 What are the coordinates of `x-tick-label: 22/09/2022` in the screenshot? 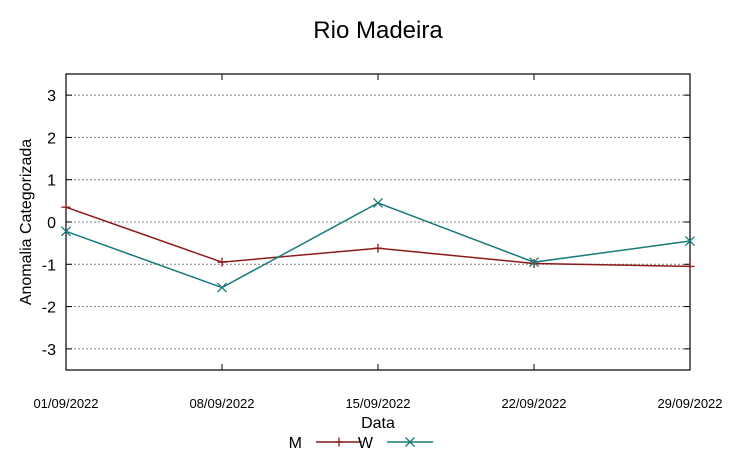 It's located at (533, 403).